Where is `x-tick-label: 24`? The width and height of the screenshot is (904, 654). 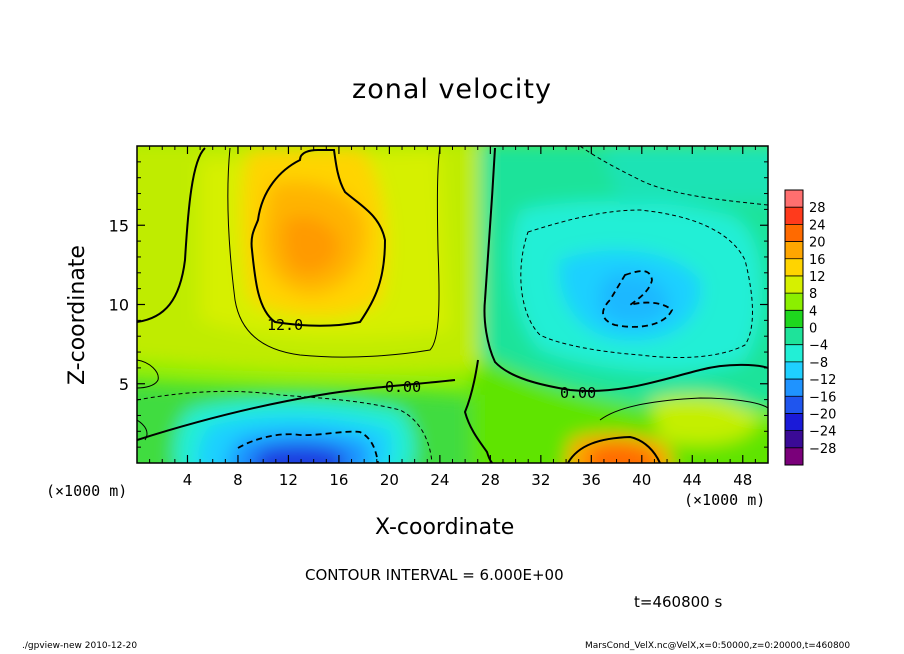
x-tick-label: 24 is located at coordinates (439, 480).